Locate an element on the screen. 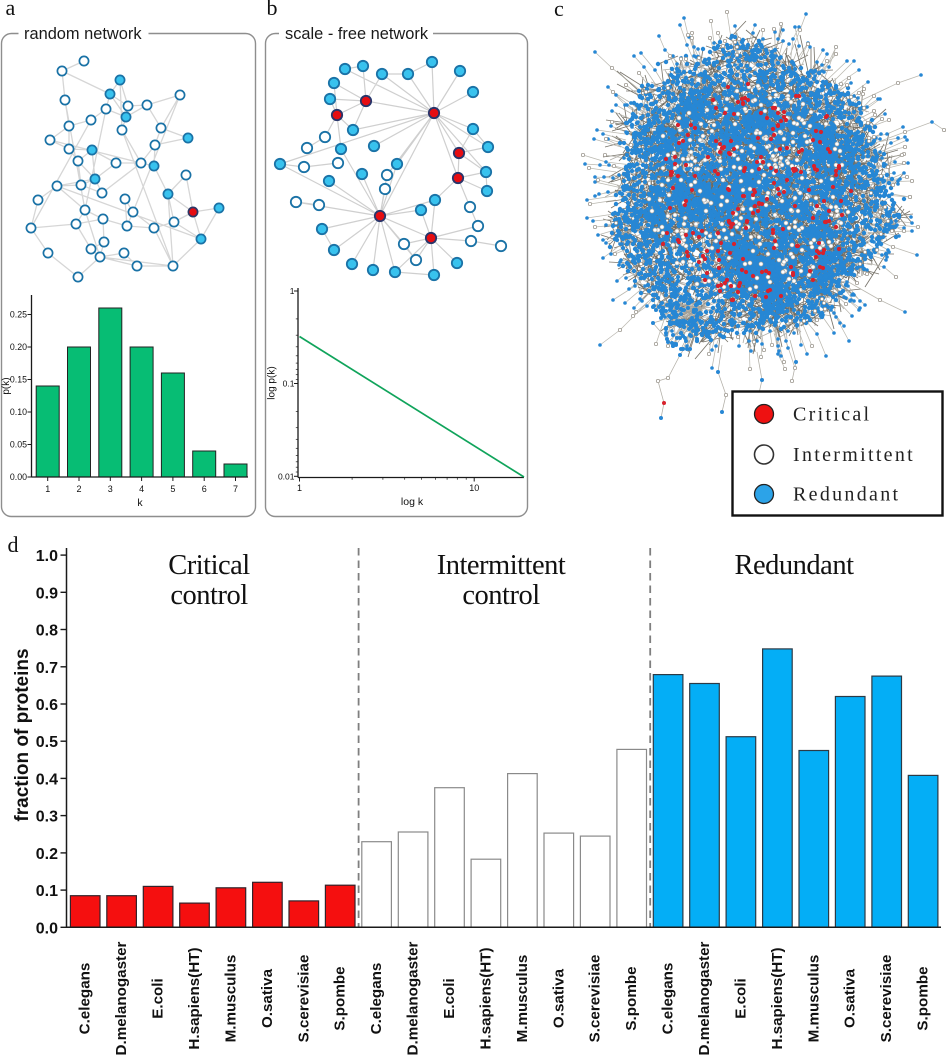 Image resolution: width=946 pixels, height=1061 pixels. svg-text: 3 is located at coordinates (110, 489).